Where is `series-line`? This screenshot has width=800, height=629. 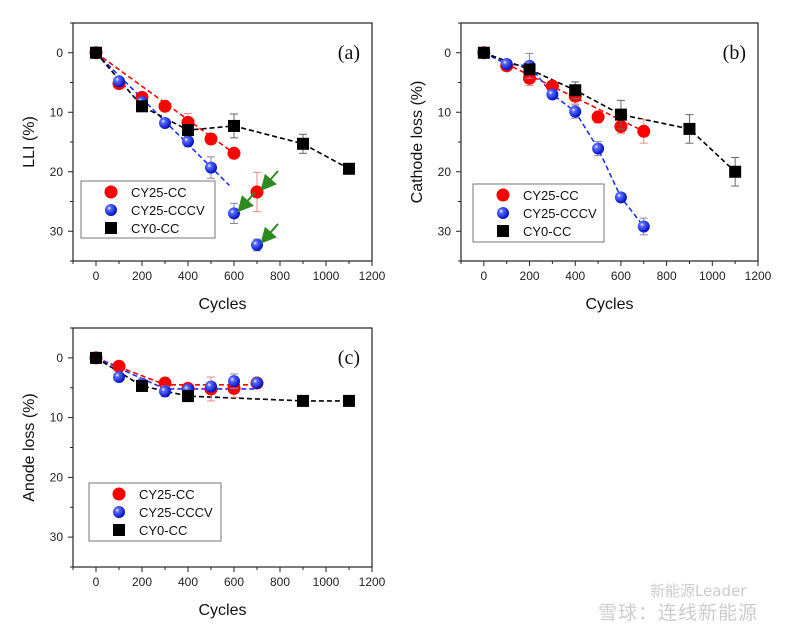
series-line is located at coordinates (165, 103).